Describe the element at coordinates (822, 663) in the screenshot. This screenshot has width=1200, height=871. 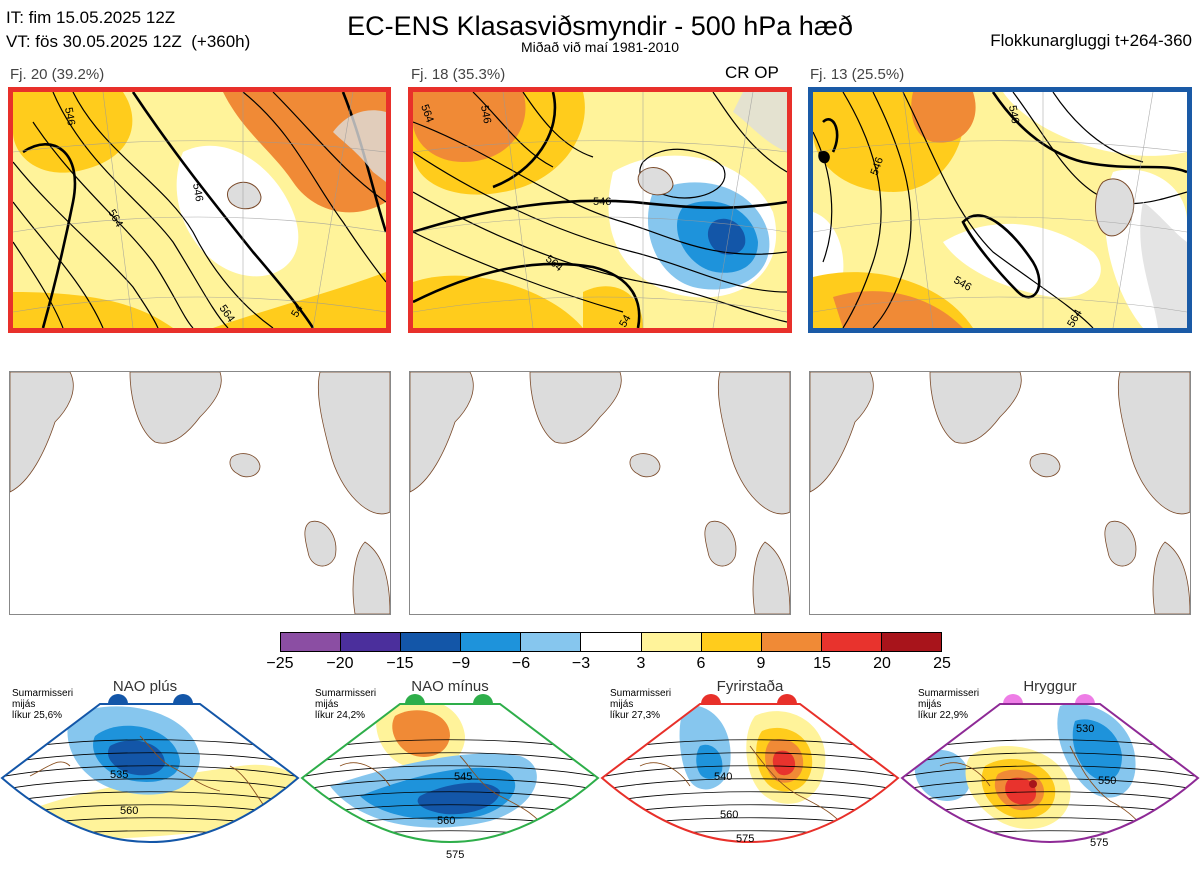
I see `colorbar-tick: 15` at that location.